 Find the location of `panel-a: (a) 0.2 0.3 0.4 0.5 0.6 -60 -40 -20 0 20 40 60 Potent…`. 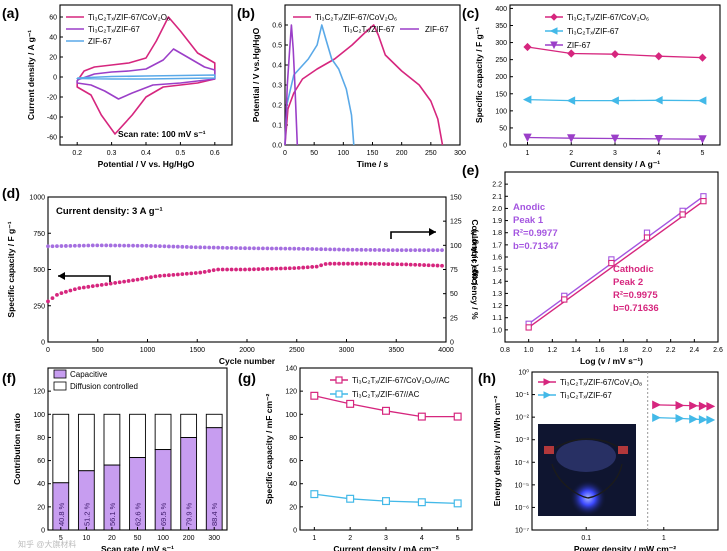

panel-a: (a) 0.2 0.3 0.4 0.5 0.6 -60 -40 -20 0 20 40 60 Potent… is located at coordinates (117, 86).